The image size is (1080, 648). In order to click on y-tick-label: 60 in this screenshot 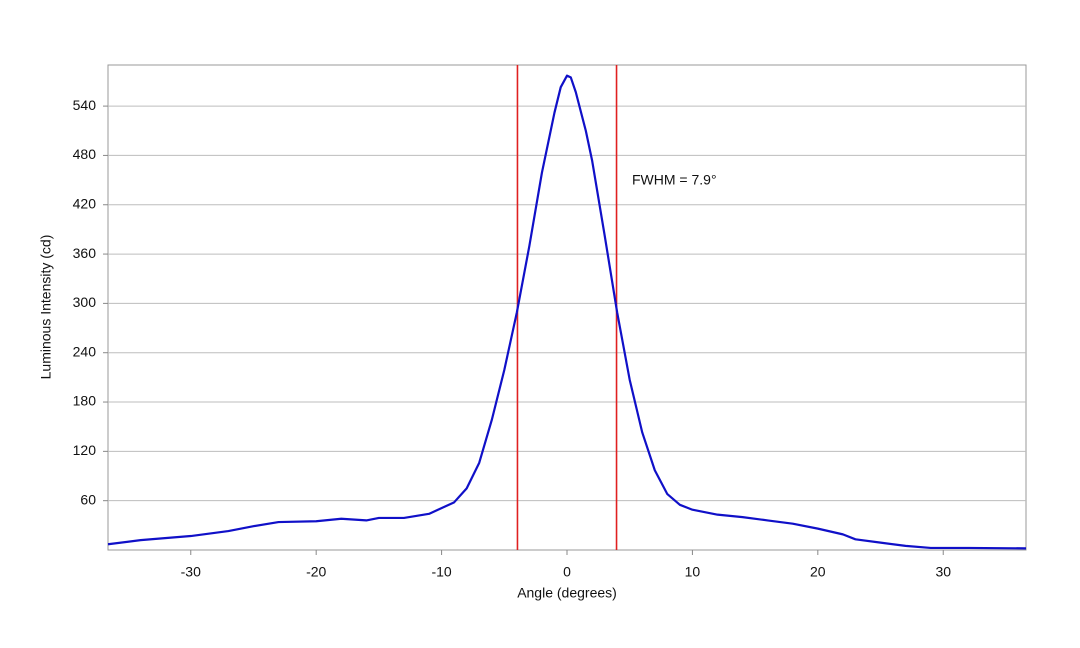, I will do `click(88, 499)`.